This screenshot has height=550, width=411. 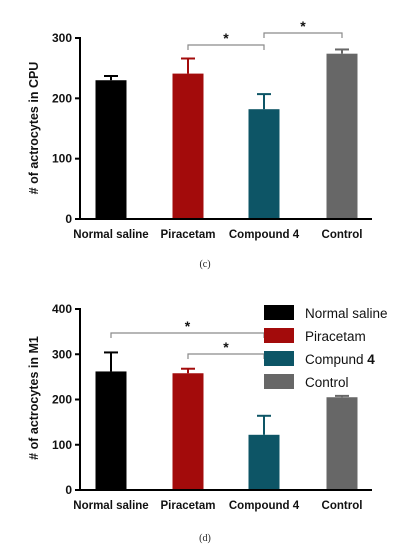 What do you see at coordinates (346, 313) in the screenshot?
I see `legend-label: Normal saline` at bounding box center [346, 313].